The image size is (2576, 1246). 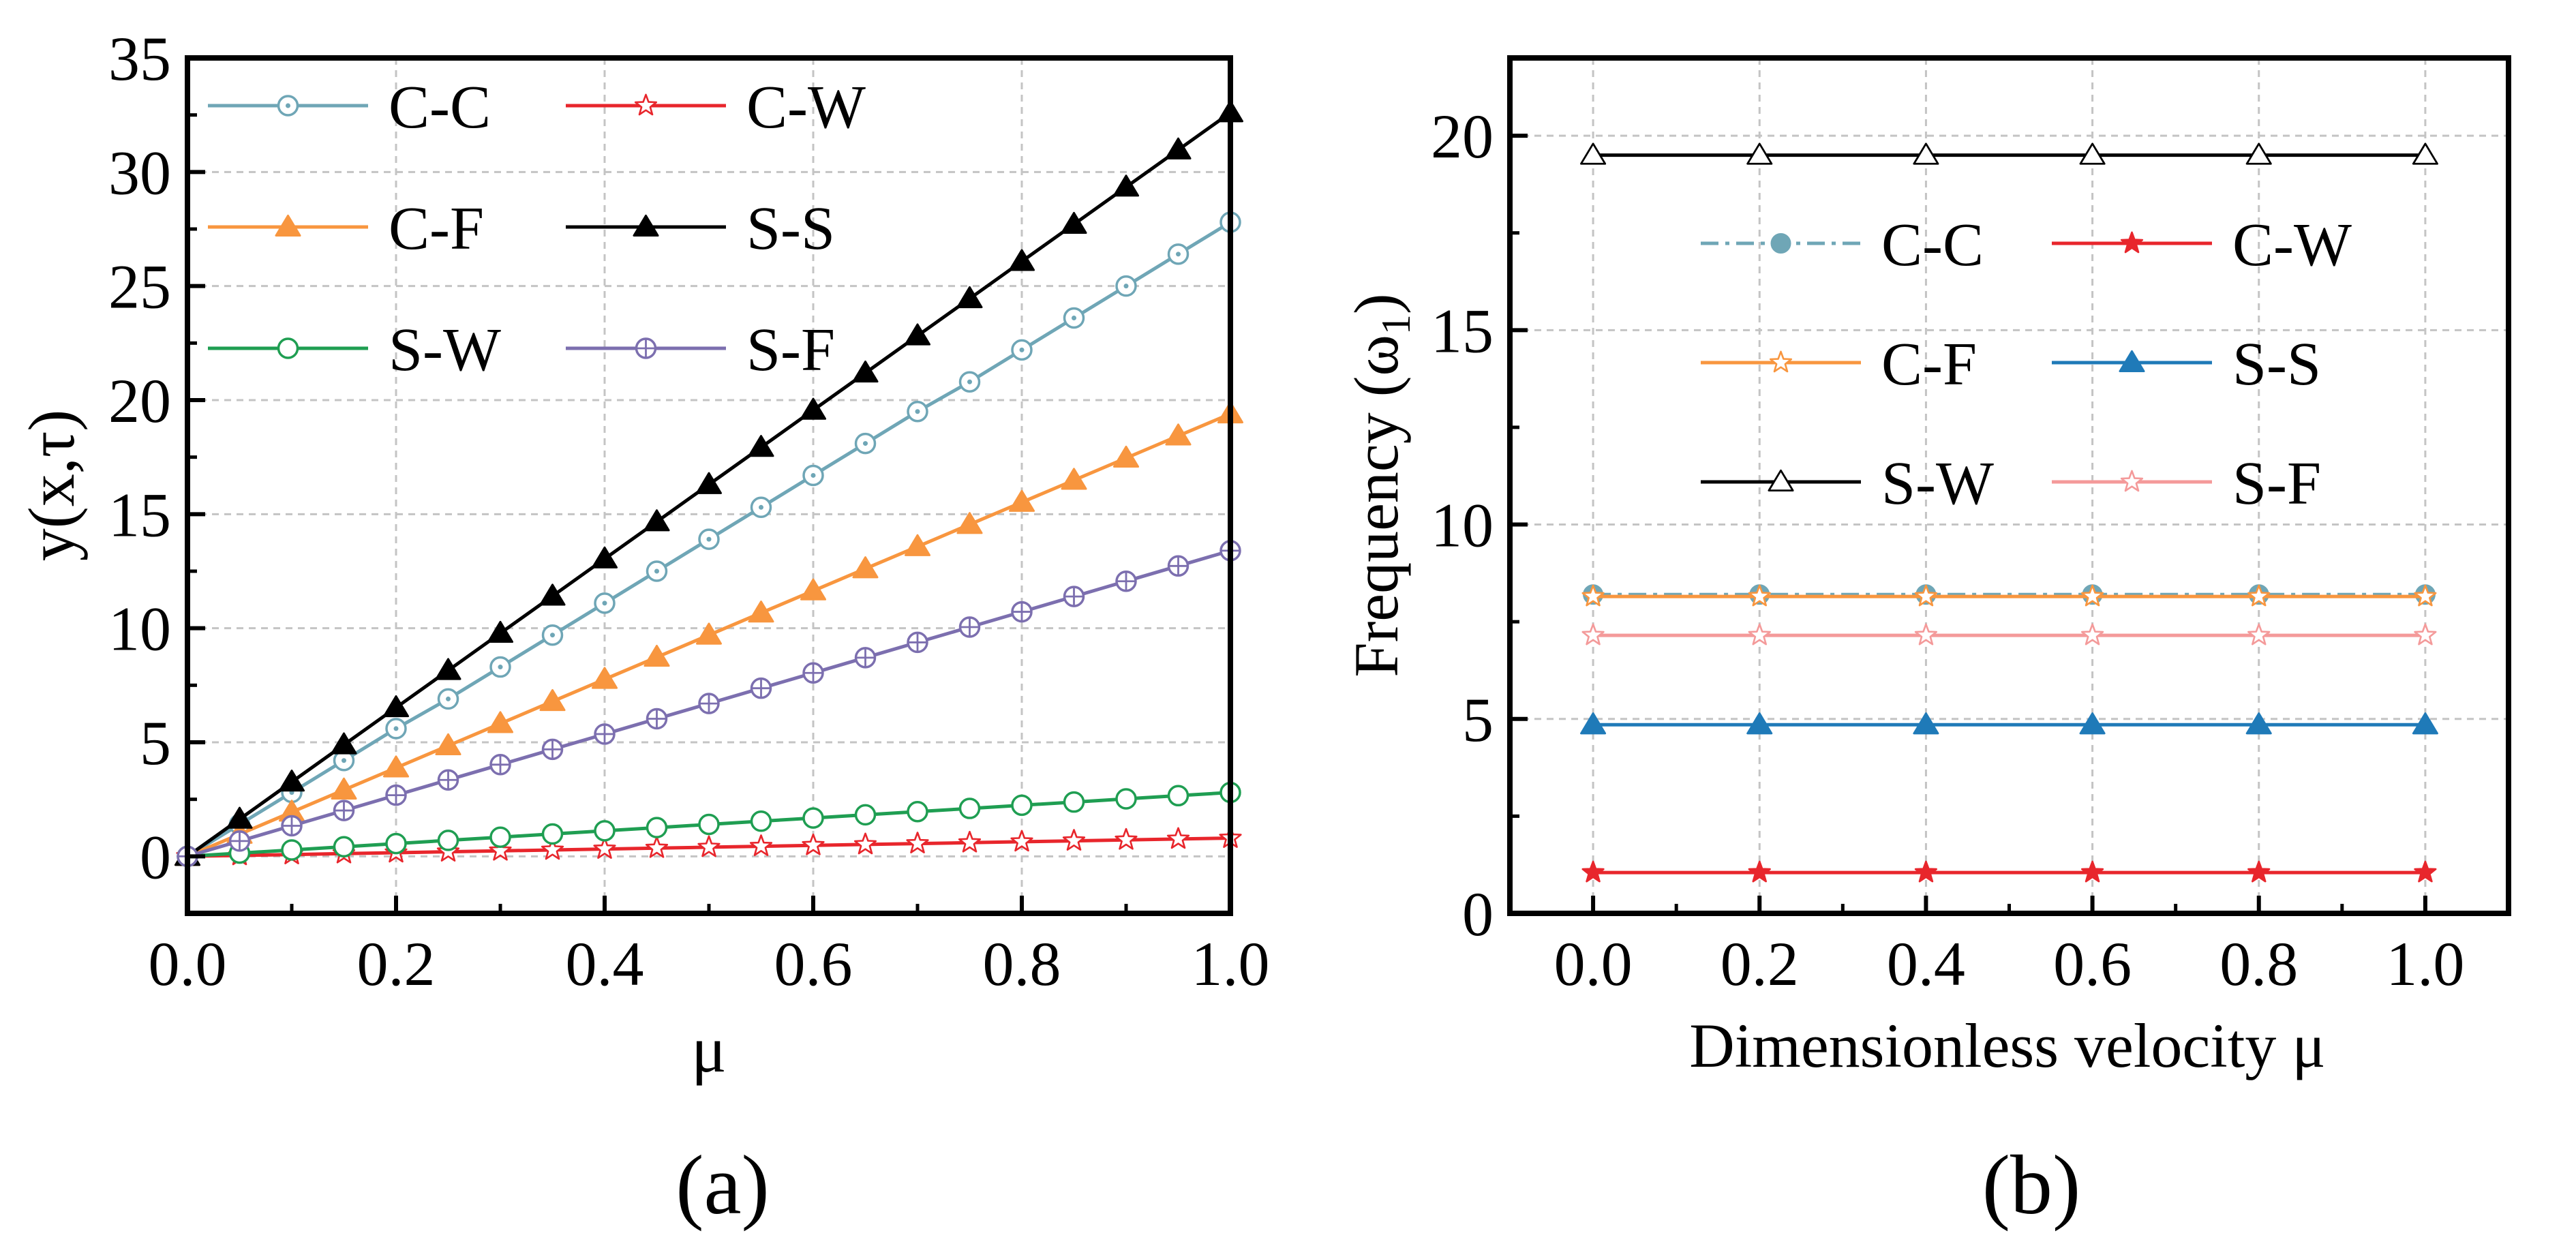 What do you see at coordinates (1377, 303) in the screenshot?
I see `panel-b-y-label-end: )` at bounding box center [1377, 303].